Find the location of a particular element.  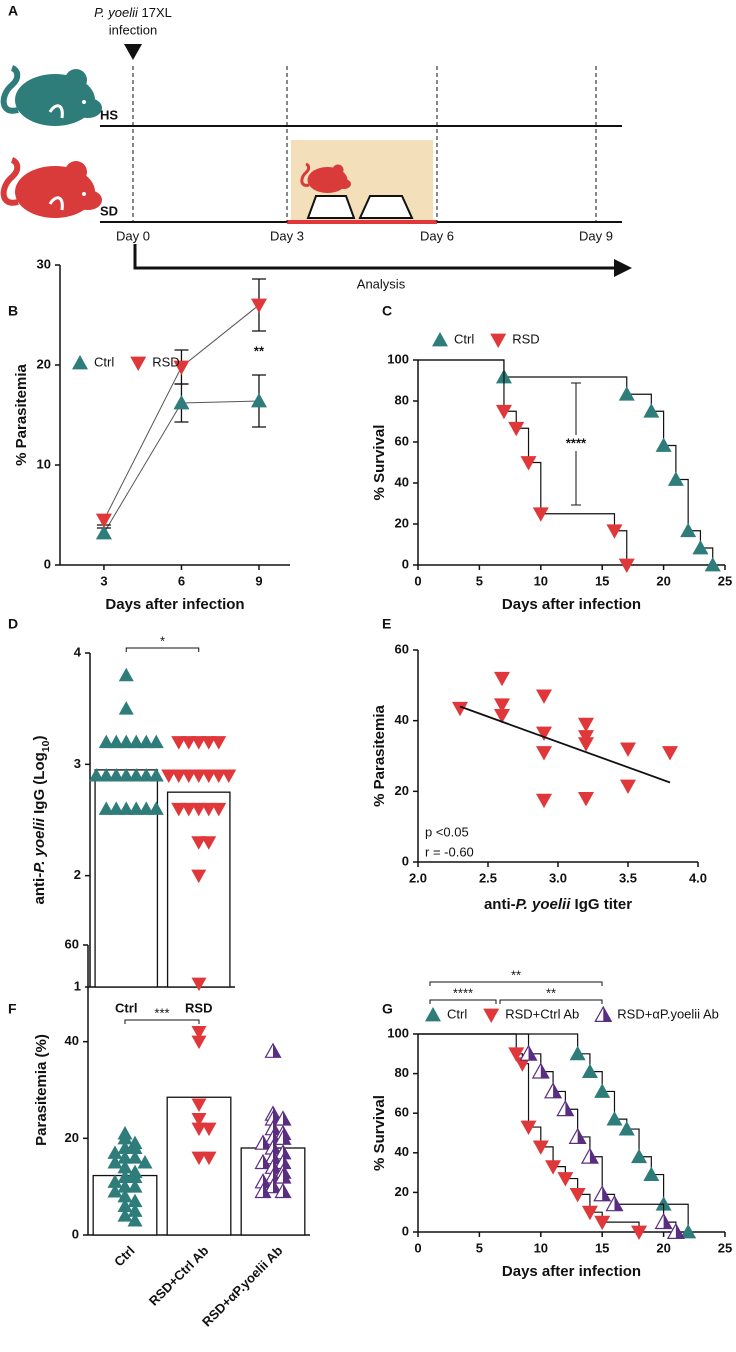

group-label: SD is located at coordinates (109, 210).